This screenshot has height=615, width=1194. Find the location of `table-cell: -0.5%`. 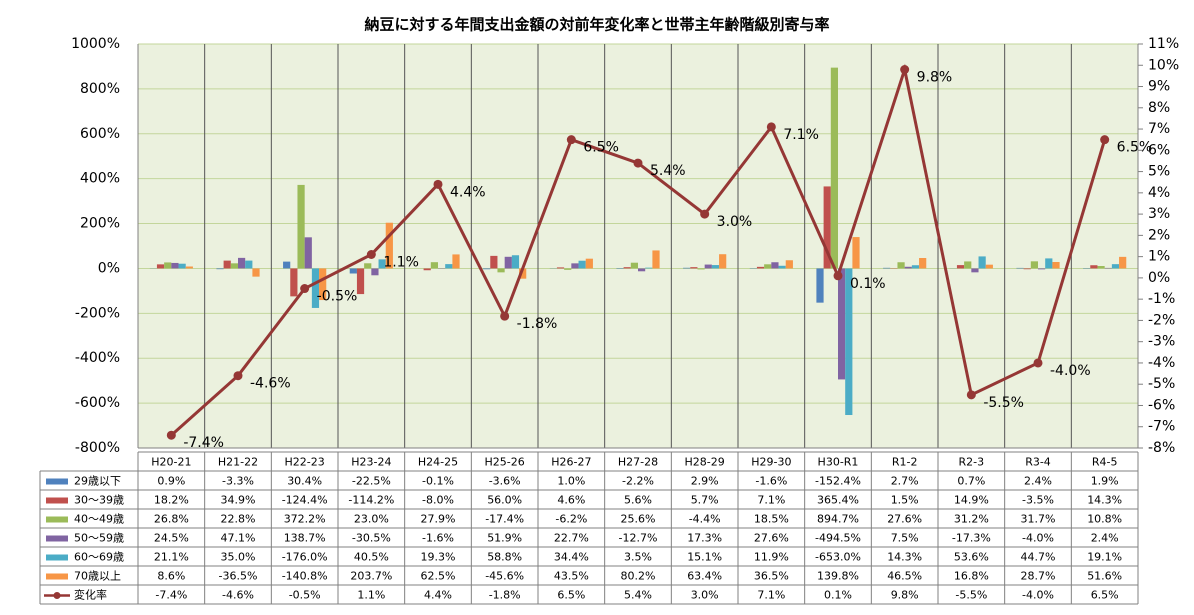

table-cell: -0.5% is located at coordinates (305, 595).